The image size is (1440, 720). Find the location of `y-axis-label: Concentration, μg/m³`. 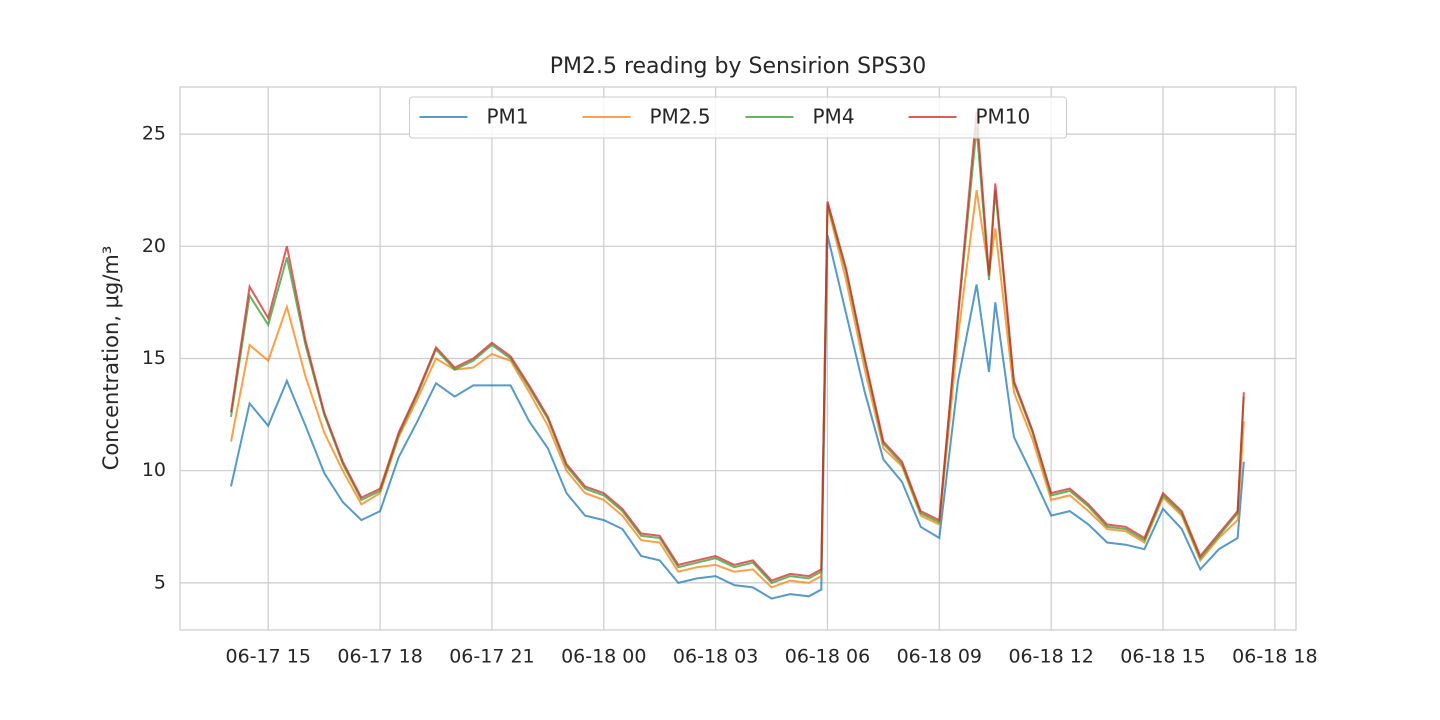

y-axis-label: Concentration, μg/m³ is located at coordinates (111, 358).